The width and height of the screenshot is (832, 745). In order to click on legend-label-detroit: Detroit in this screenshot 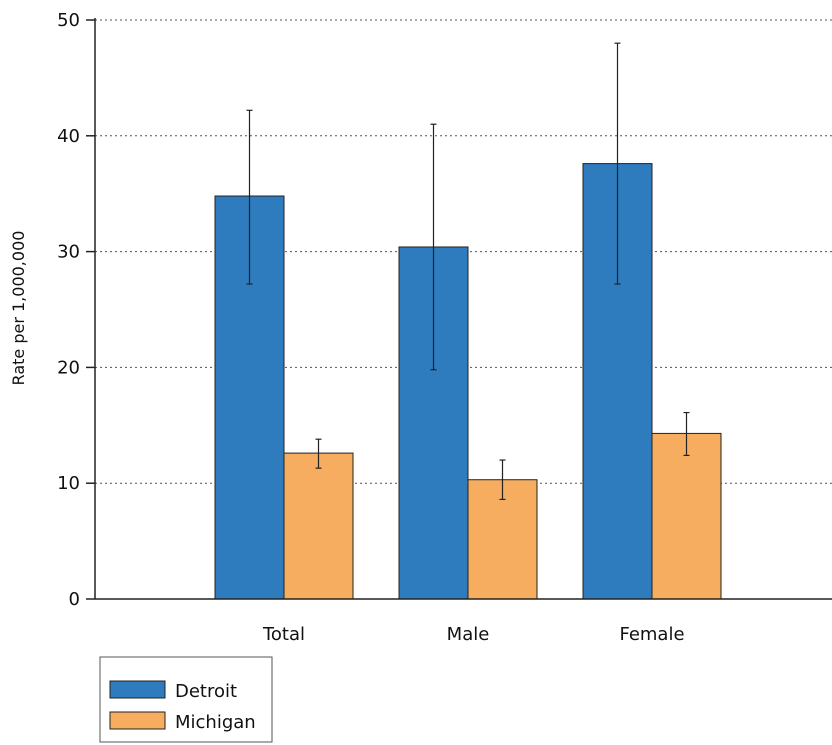, I will do `click(206, 691)`.